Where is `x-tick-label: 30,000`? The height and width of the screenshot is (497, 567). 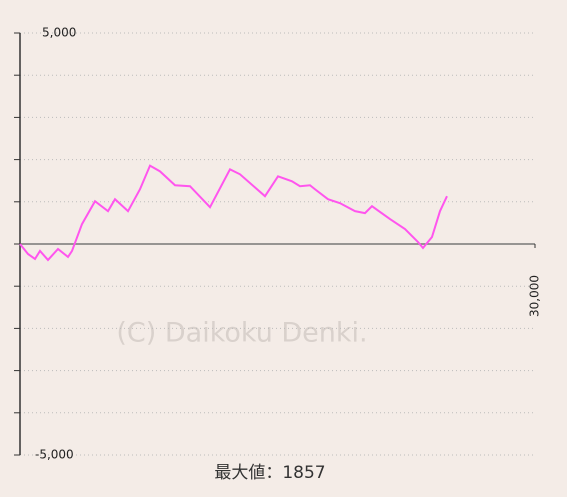 x-tick-label: 30,000 is located at coordinates (535, 296).